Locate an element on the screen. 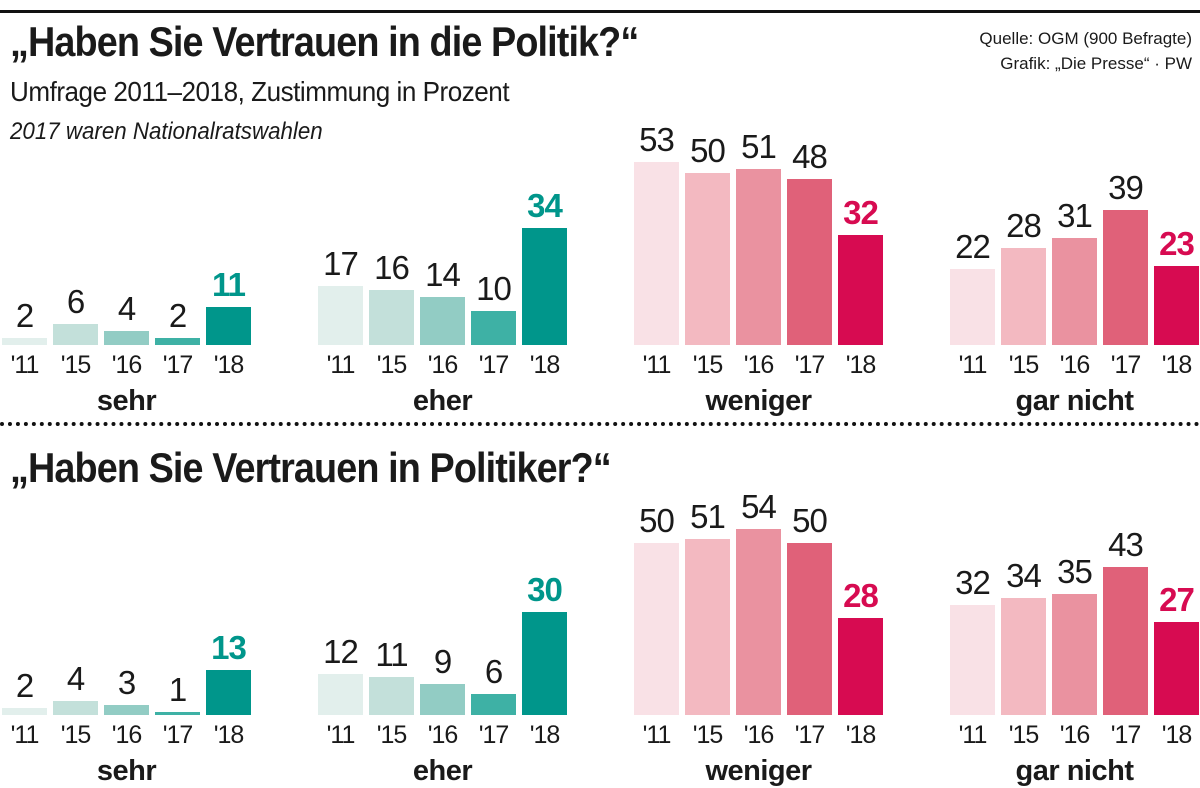  bar-group-eher: 12 11 9 6 30 '11 '15 '16 '17 '18 eher is located at coordinates (442, 639).